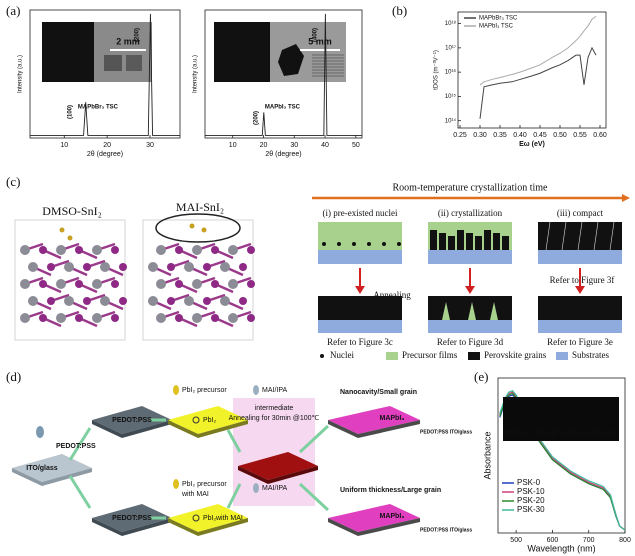  What do you see at coordinates (41, 468) in the screenshot?
I see `label: ITO/glass` at bounding box center [41, 468].